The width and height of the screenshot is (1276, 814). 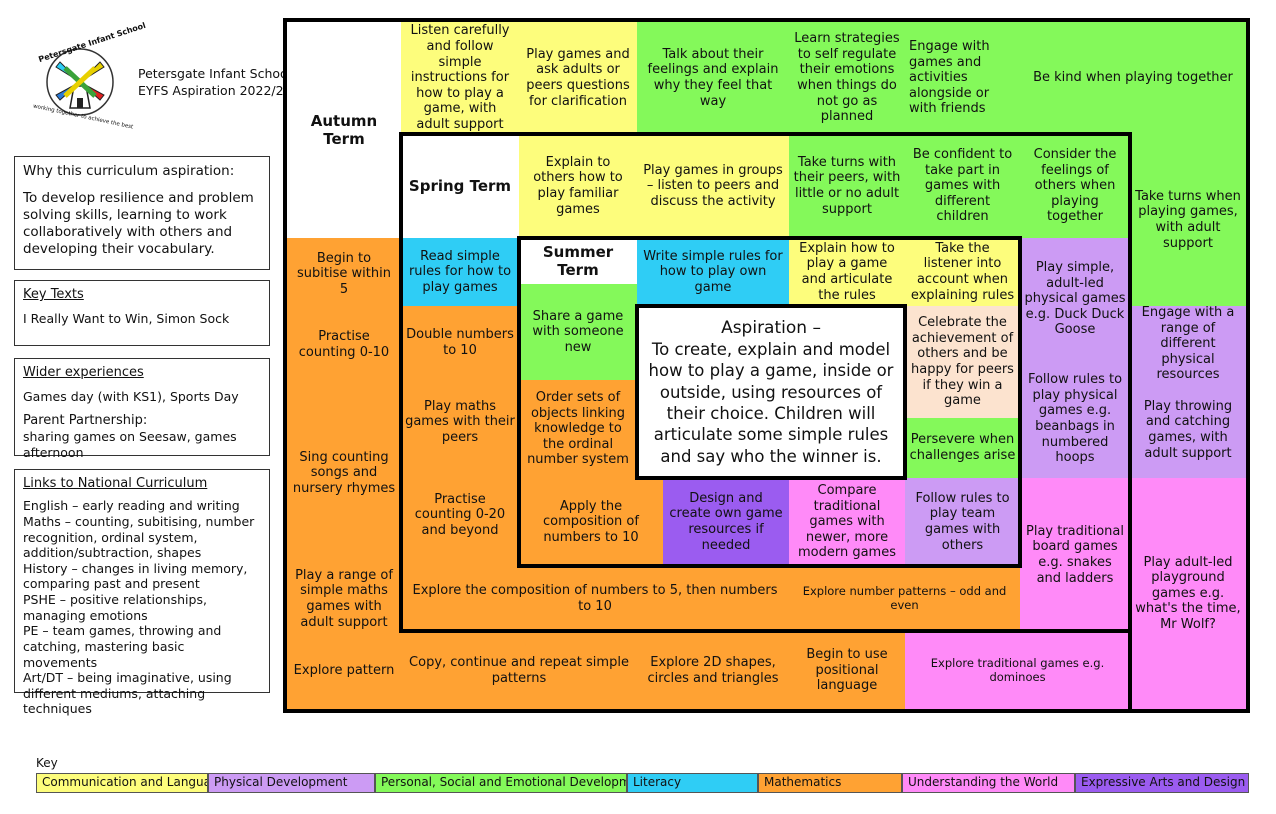 What do you see at coordinates (904, 599) in the screenshot?
I see `cell-b2: Explore number patterns – odd and even` at bounding box center [904, 599].